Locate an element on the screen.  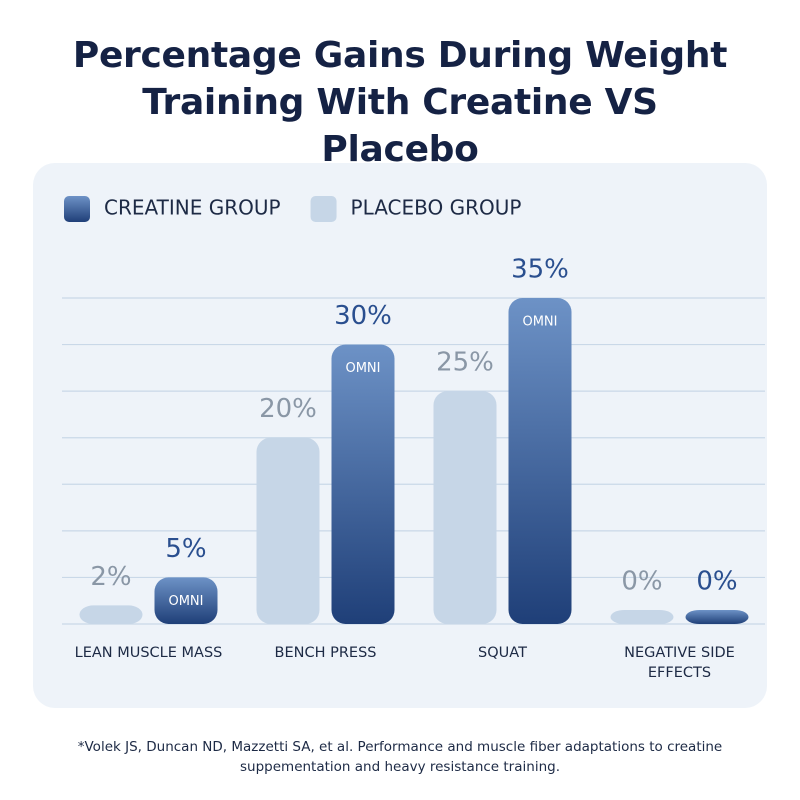
x-tick-label: SQUAT is located at coordinates (502, 653).